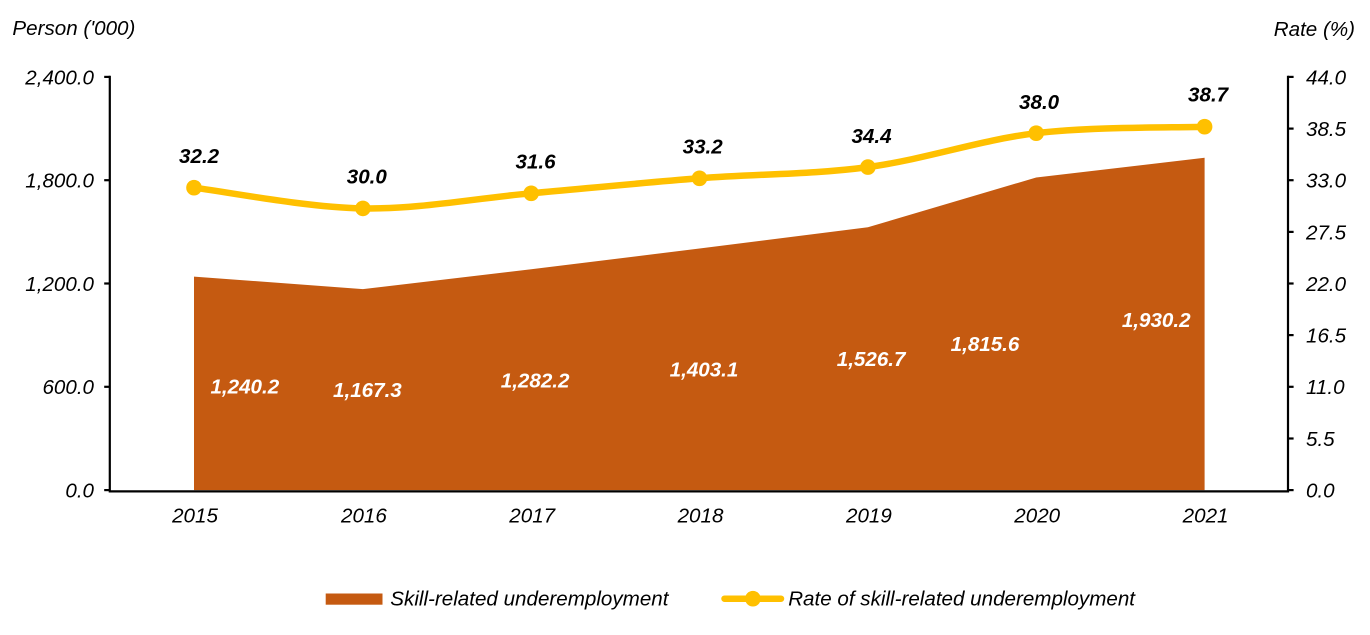  Describe the element at coordinates (59, 284) in the screenshot. I see `svg-text: 1,200.0` at that location.